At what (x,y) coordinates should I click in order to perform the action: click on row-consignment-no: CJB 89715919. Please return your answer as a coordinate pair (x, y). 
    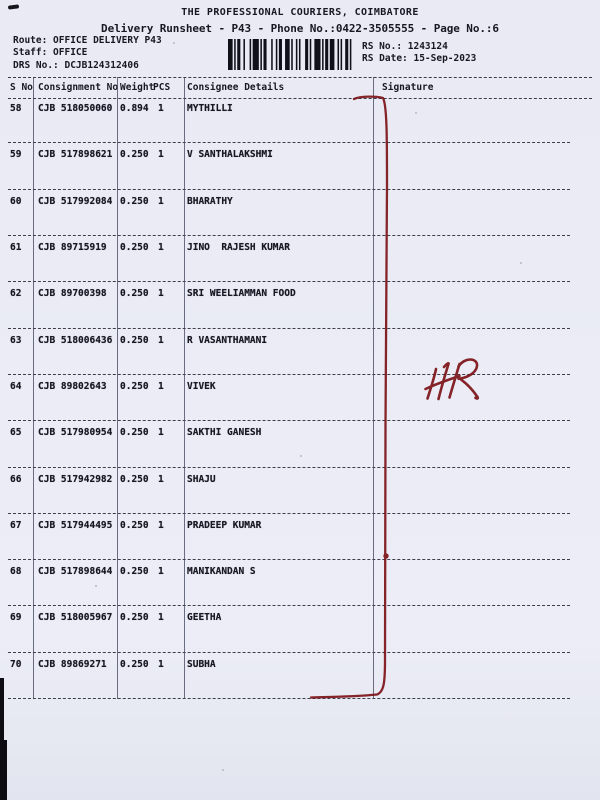
    Looking at the image, I should click on (72, 247).